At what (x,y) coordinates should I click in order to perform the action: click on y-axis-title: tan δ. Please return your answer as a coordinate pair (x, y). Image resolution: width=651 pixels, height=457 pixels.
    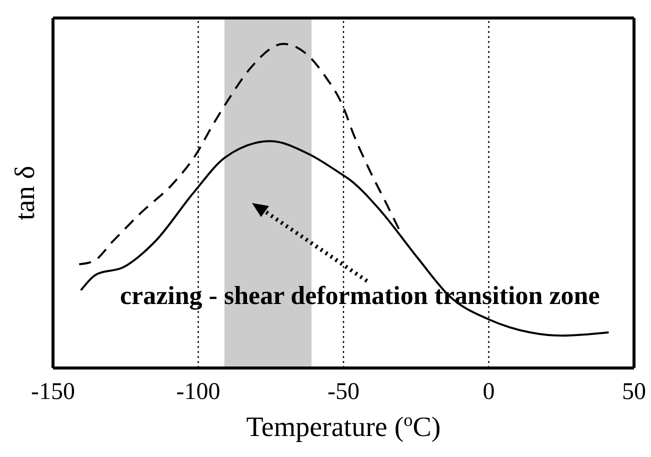
    Looking at the image, I should click on (25, 193).